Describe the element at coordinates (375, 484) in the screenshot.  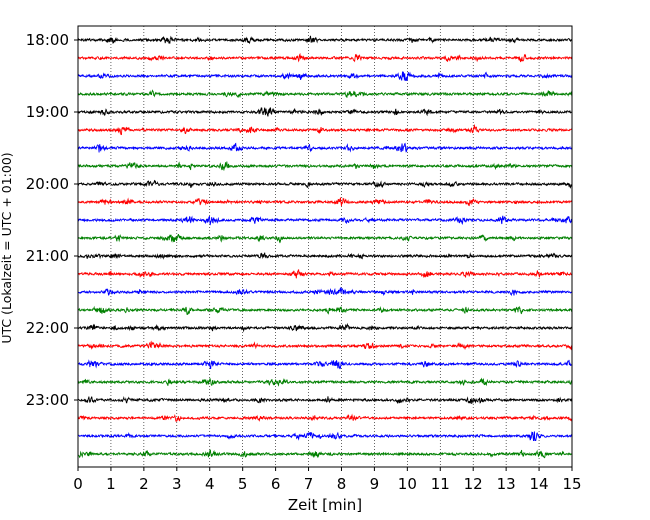
I see `x-tick-label: 9` at that location.